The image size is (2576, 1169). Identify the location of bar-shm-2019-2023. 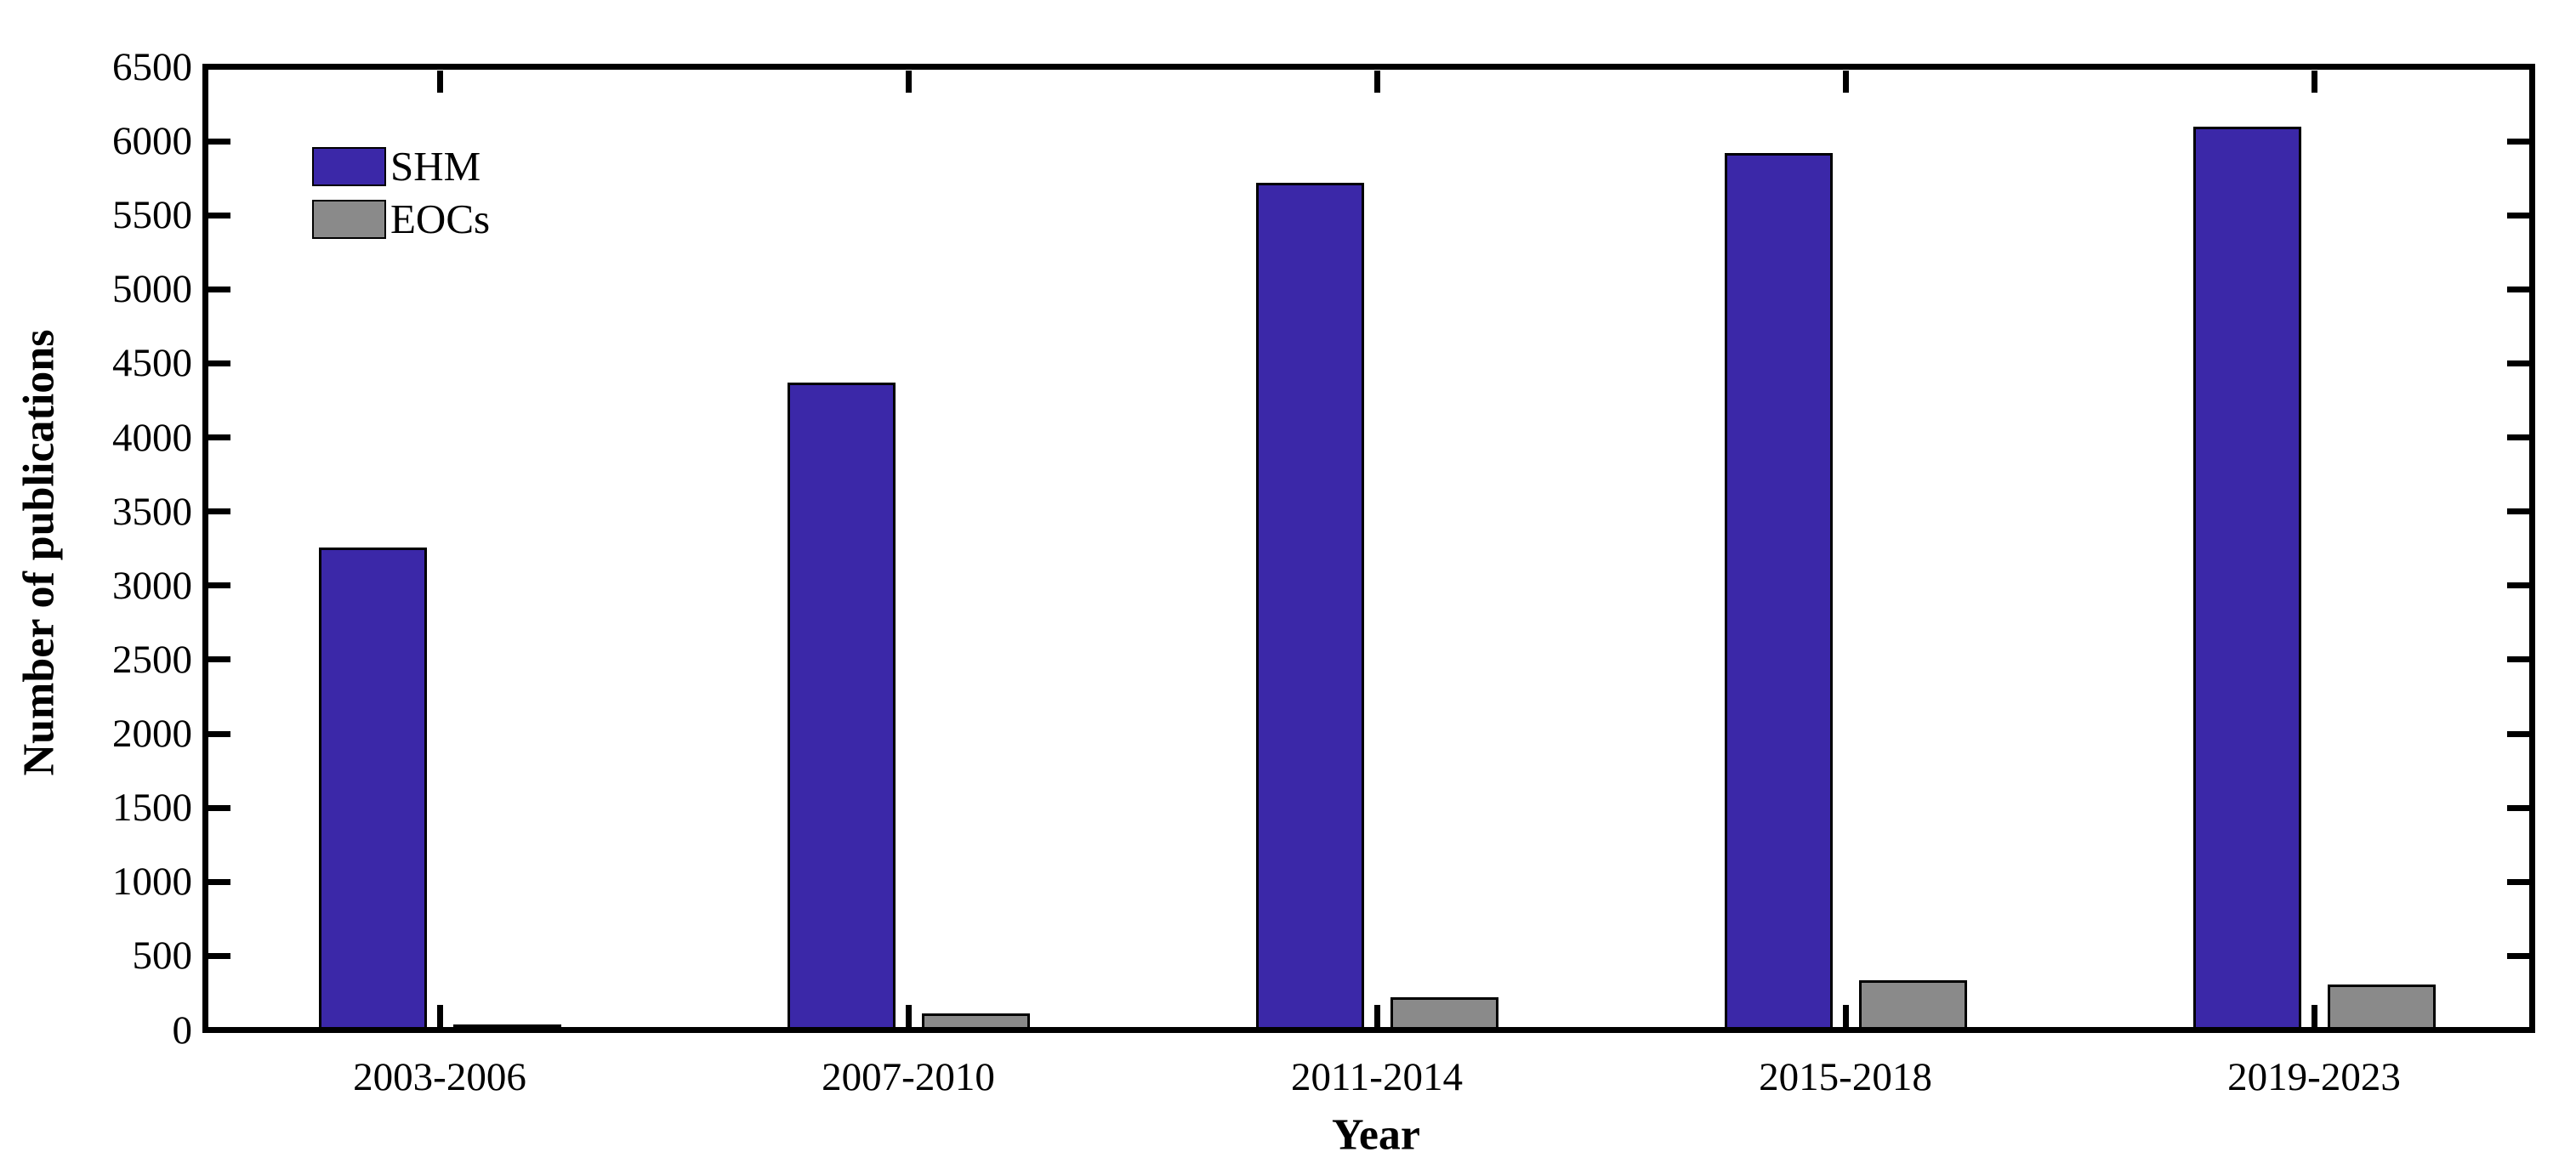
(2246, 578).